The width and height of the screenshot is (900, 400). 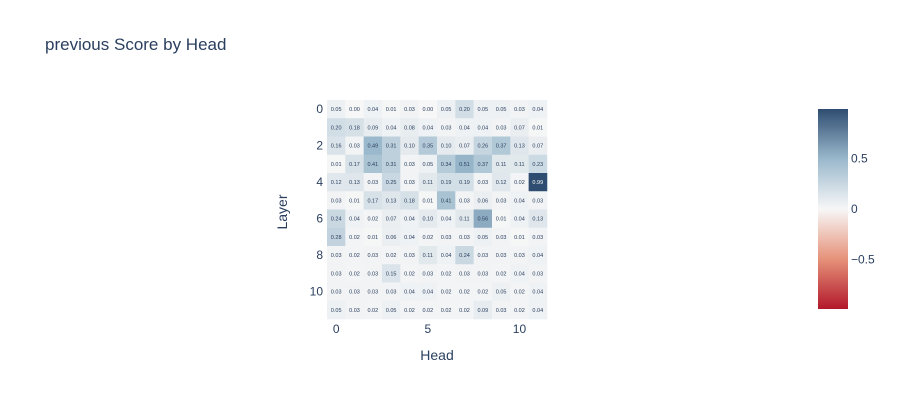 I want to click on cell-value-label: 0.28, so click(x=336, y=238).